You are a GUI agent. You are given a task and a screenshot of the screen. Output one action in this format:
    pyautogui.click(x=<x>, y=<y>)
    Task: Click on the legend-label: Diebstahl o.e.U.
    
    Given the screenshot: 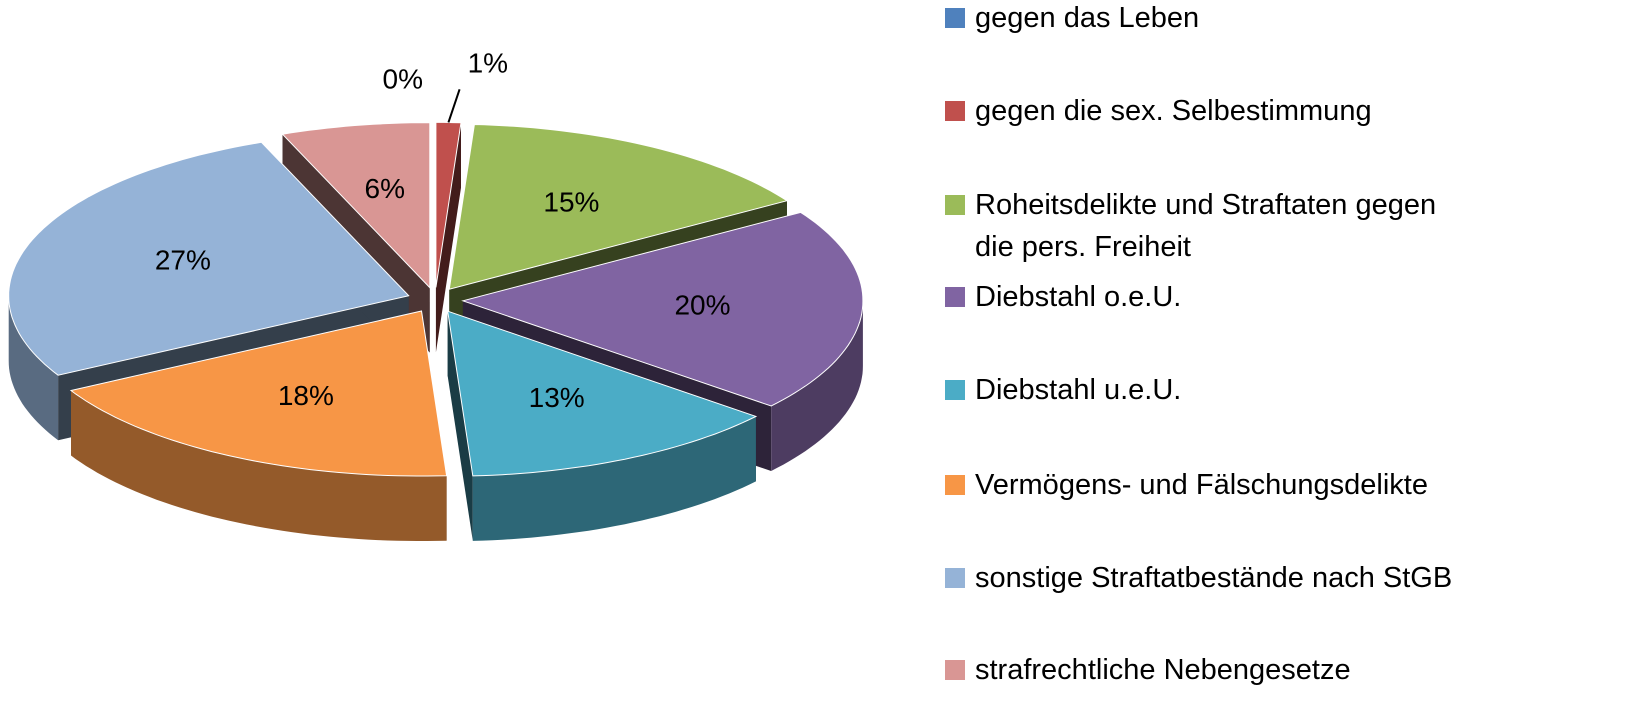 What is the action you would take?
    pyautogui.click(x=1078, y=297)
    